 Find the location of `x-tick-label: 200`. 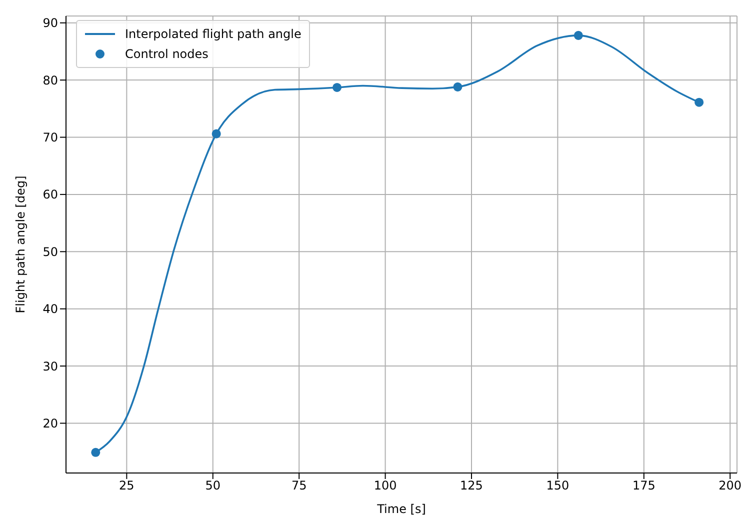

x-tick-label: 200 is located at coordinates (730, 485).